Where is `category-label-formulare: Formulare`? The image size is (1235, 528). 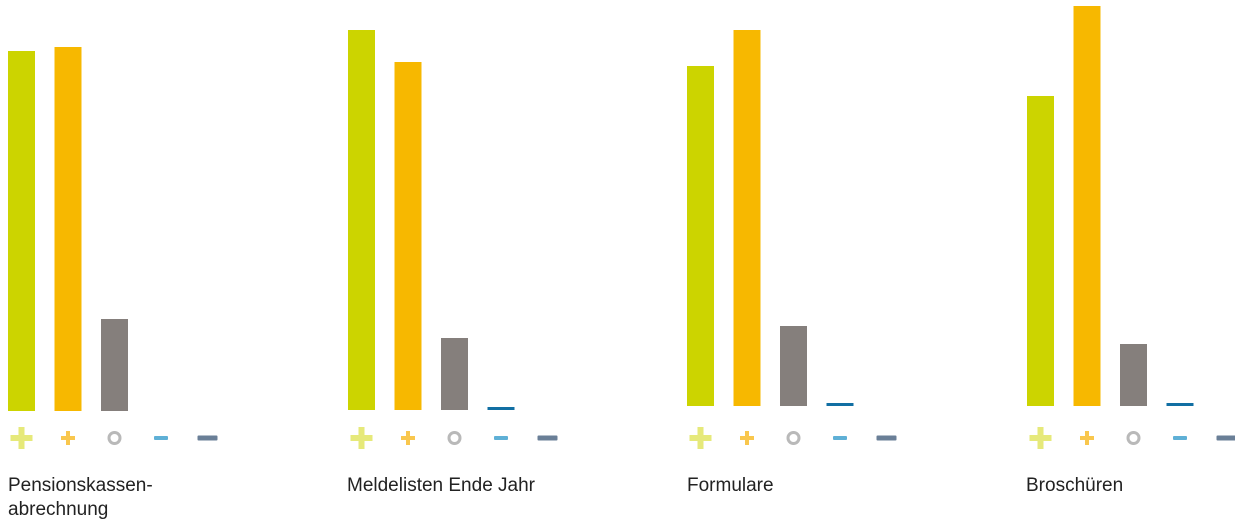 category-label-formulare: Formulare is located at coordinates (730, 485).